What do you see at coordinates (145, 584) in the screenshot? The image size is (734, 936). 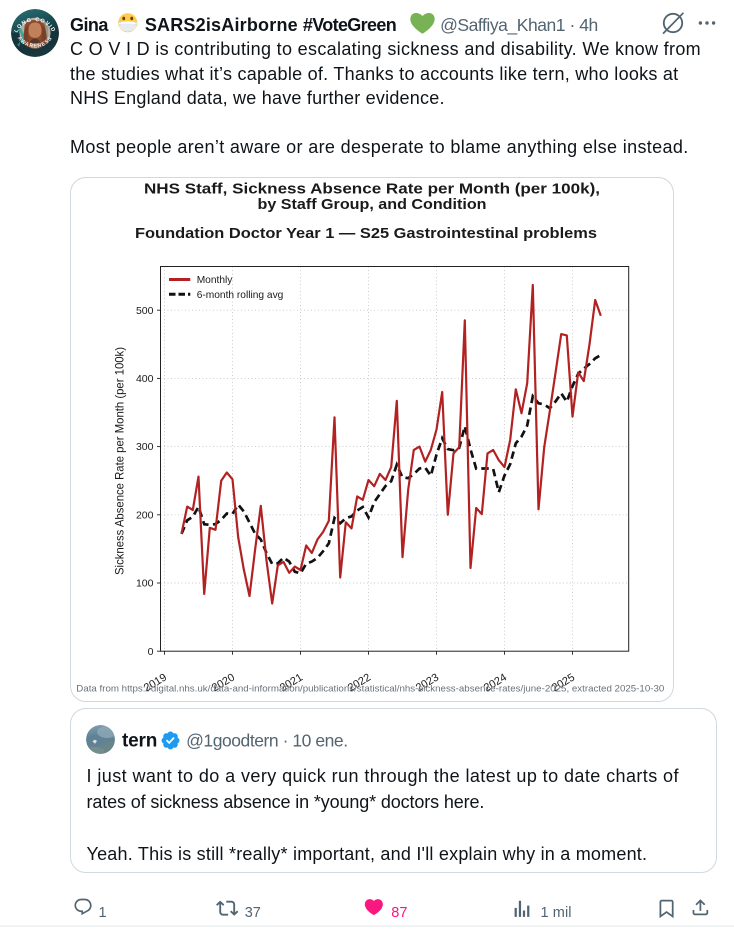 I see `svg-text: 100` at bounding box center [145, 584].